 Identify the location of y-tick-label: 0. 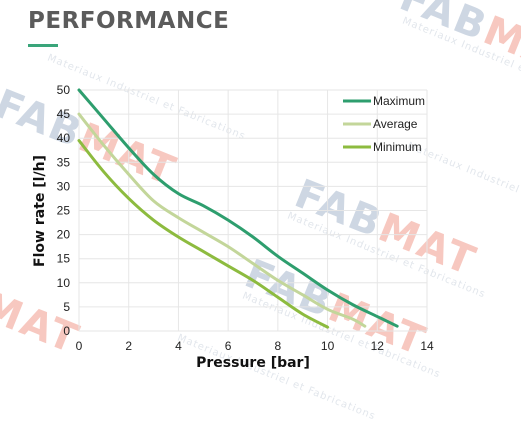
(66, 331).